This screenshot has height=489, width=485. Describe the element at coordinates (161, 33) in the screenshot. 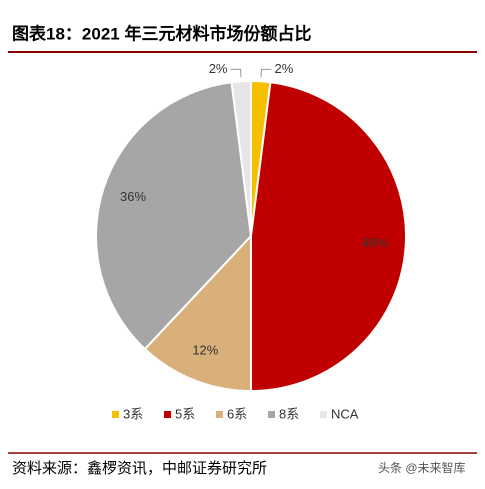

I see `chart-title: 图表18：2021 年三元材料市场份额占比` at that location.